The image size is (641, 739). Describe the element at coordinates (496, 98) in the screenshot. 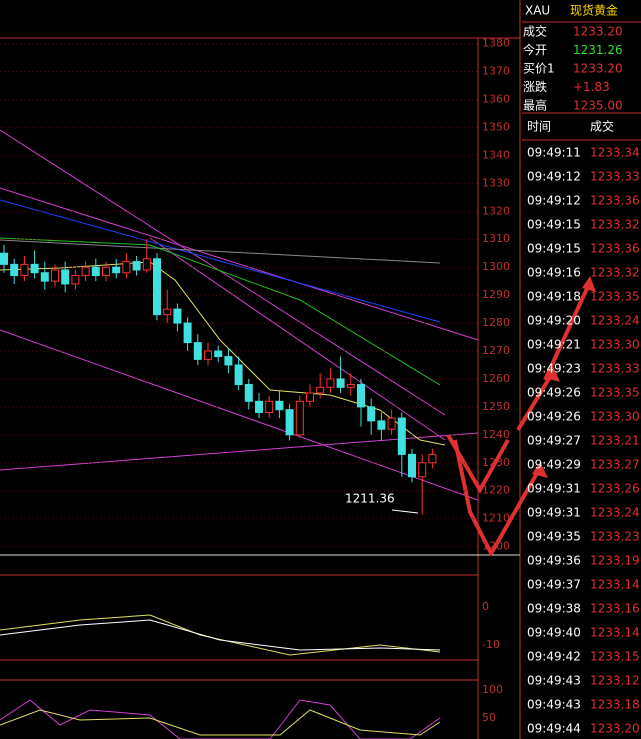

I see `y-tick-label: 1360` at that location.